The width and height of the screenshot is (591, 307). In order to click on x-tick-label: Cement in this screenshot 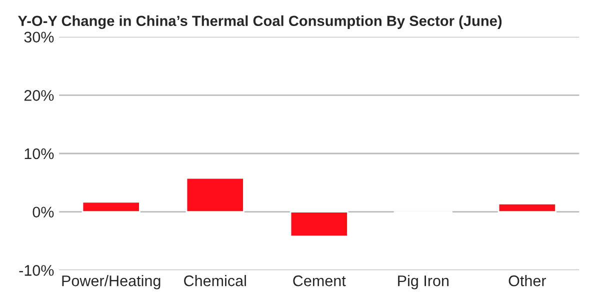, I will do `click(319, 280)`.